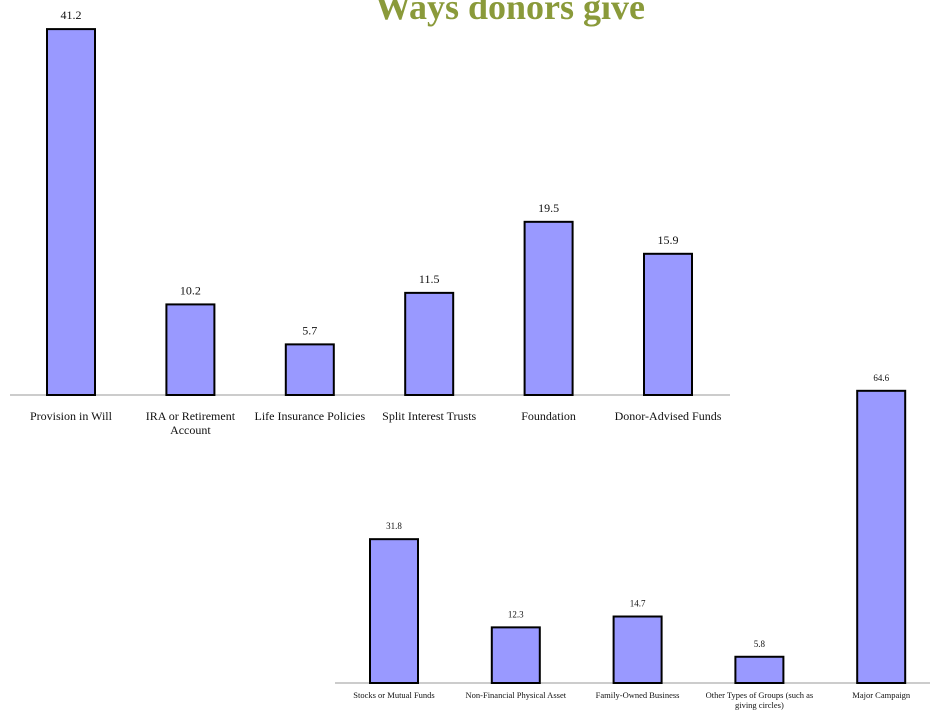  I want to click on category-label: Provision in Will, so click(71, 416).